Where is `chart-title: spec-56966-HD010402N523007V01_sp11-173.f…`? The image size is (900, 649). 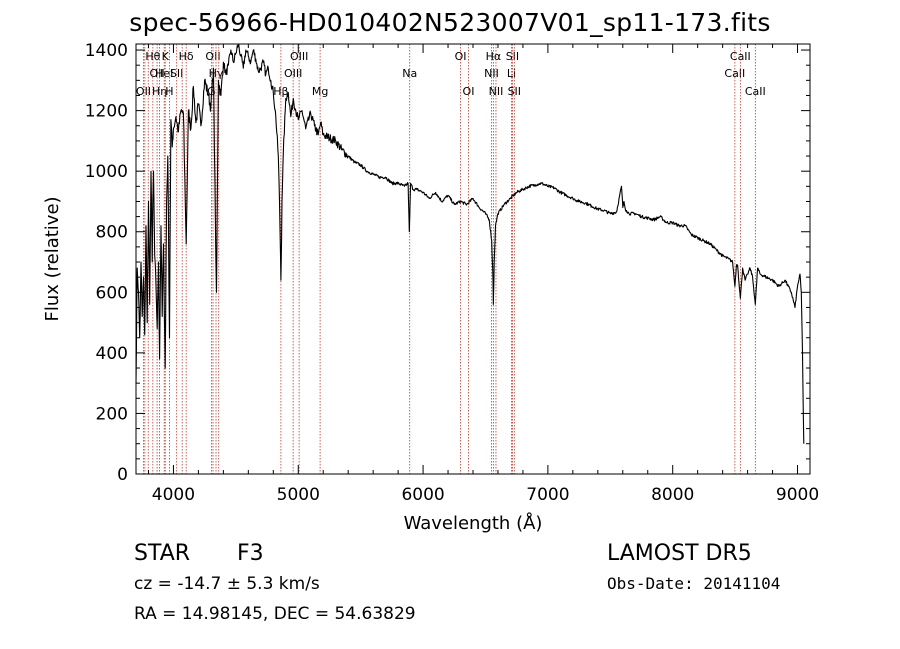
chart-title: spec-56966-HD010402N523007V01_sp11-173.f… is located at coordinates (450, 22).